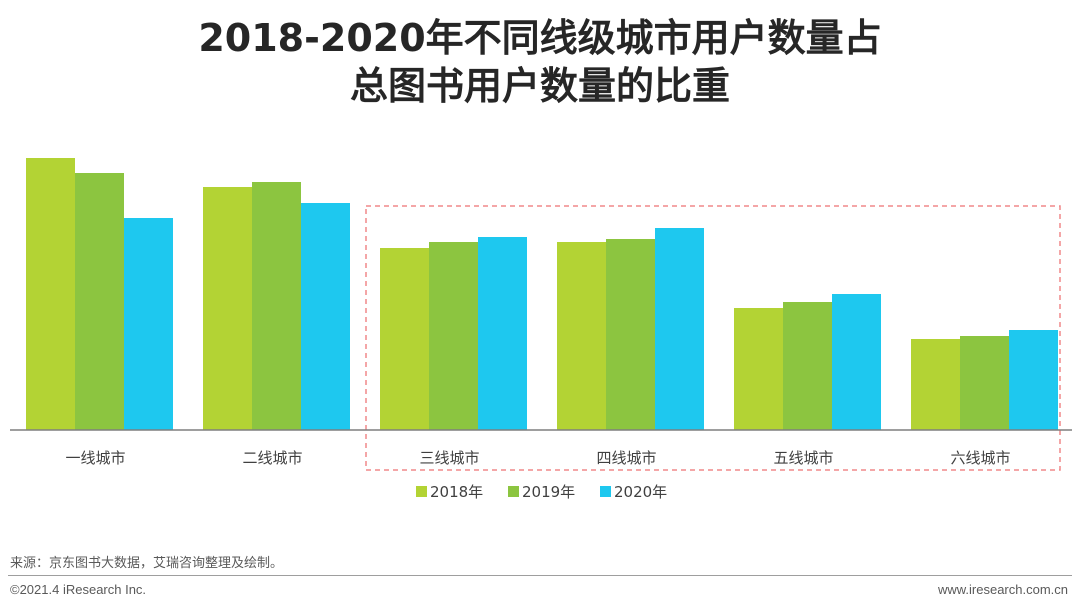 The image size is (1080, 610). Describe the element at coordinates (980, 458) in the screenshot. I see `x-tick-label: 六线城市` at that location.